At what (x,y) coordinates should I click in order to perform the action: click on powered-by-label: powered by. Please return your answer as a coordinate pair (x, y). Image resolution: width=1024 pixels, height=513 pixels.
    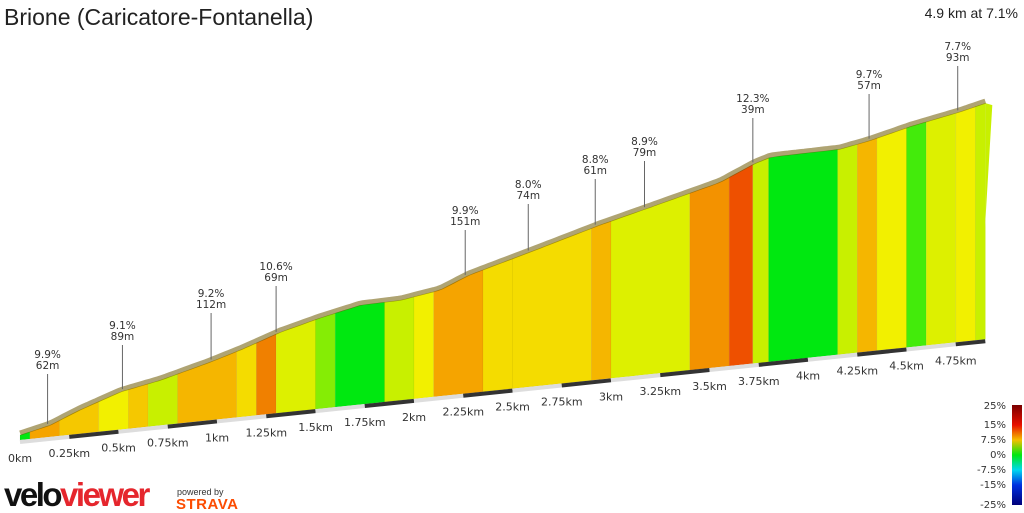
    Looking at the image, I should click on (200, 492).